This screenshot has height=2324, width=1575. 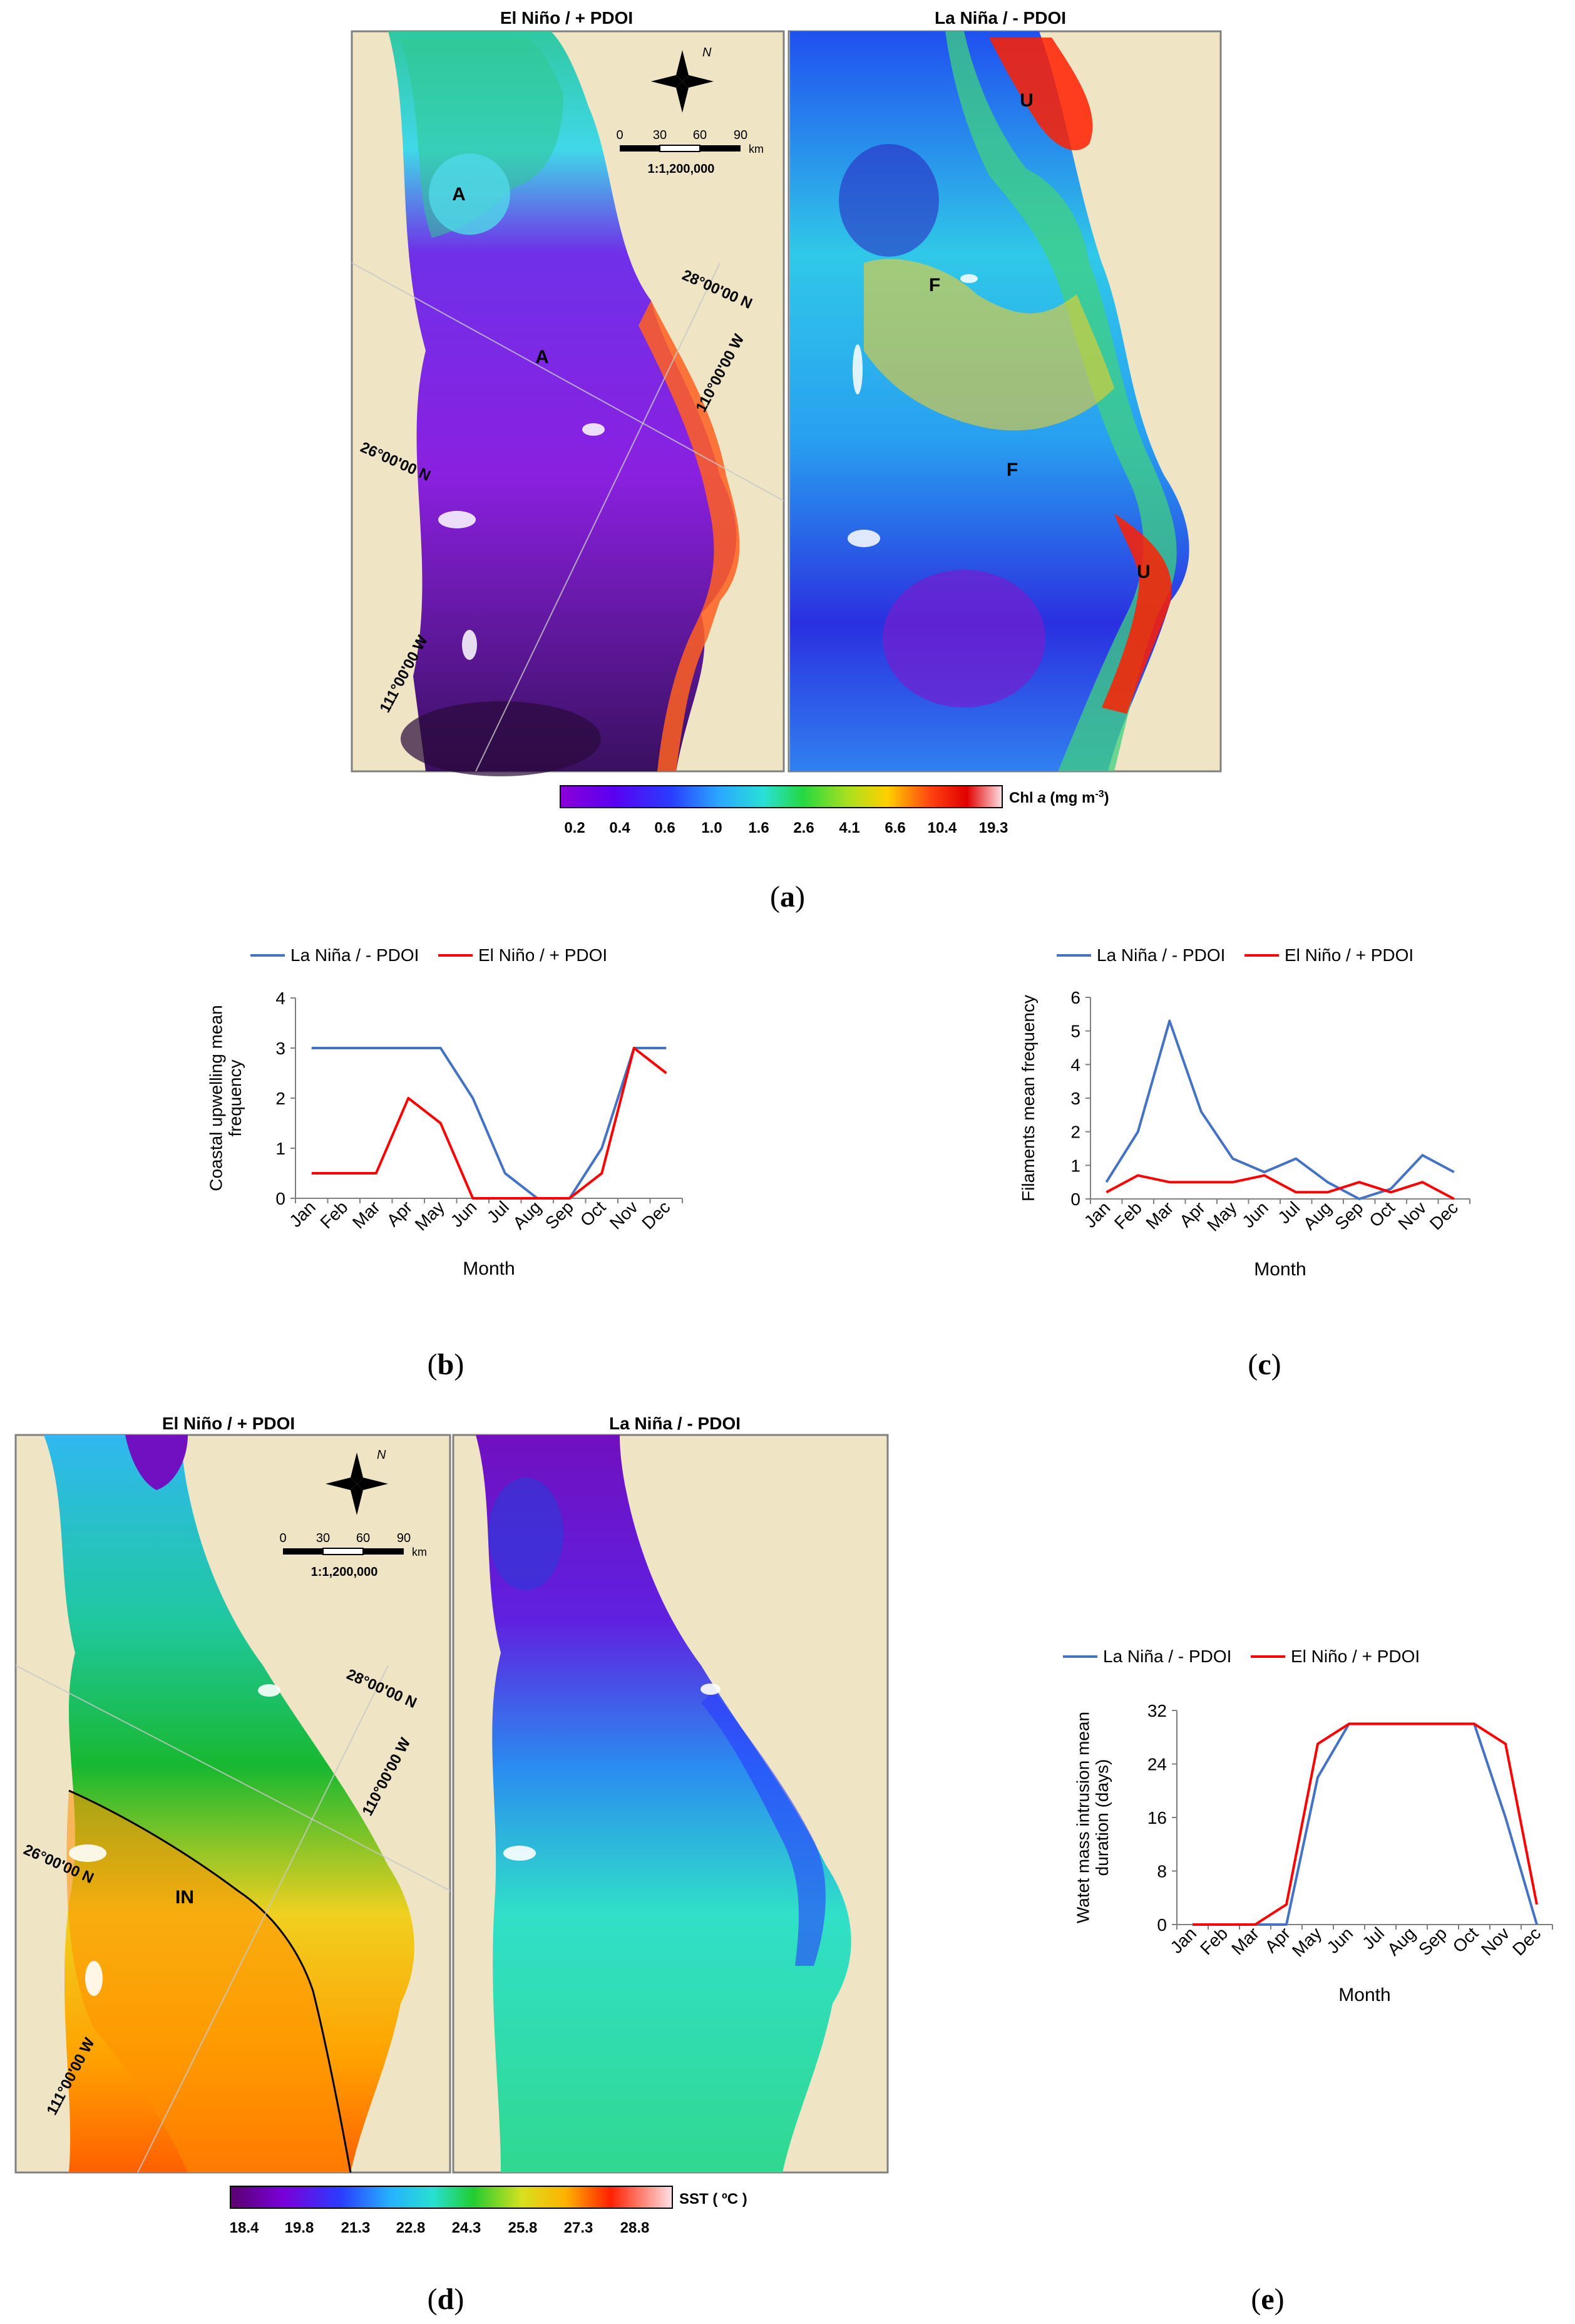 I want to click on colorbar-chl-tick: 0.4, so click(x=619, y=828).